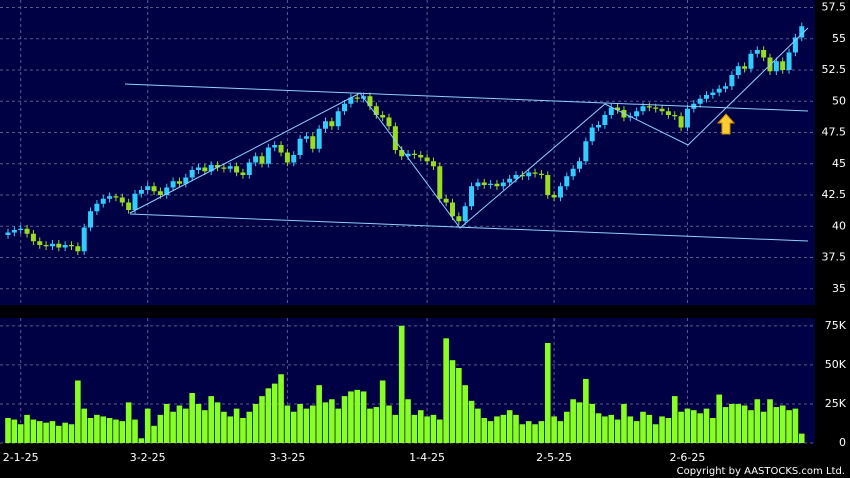 This screenshot has height=478, width=850. What do you see at coordinates (427, 457) in the screenshot?
I see `x-tick-label: 1-4-25` at bounding box center [427, 457].